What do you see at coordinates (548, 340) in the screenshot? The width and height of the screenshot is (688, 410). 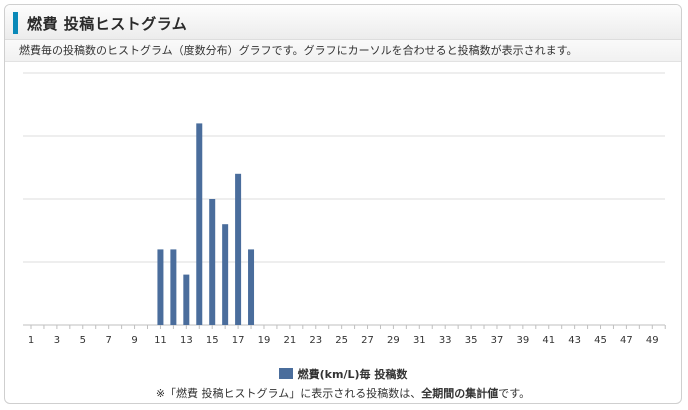 I see `x-tick-label: 41` at bounding box center [548, 340].